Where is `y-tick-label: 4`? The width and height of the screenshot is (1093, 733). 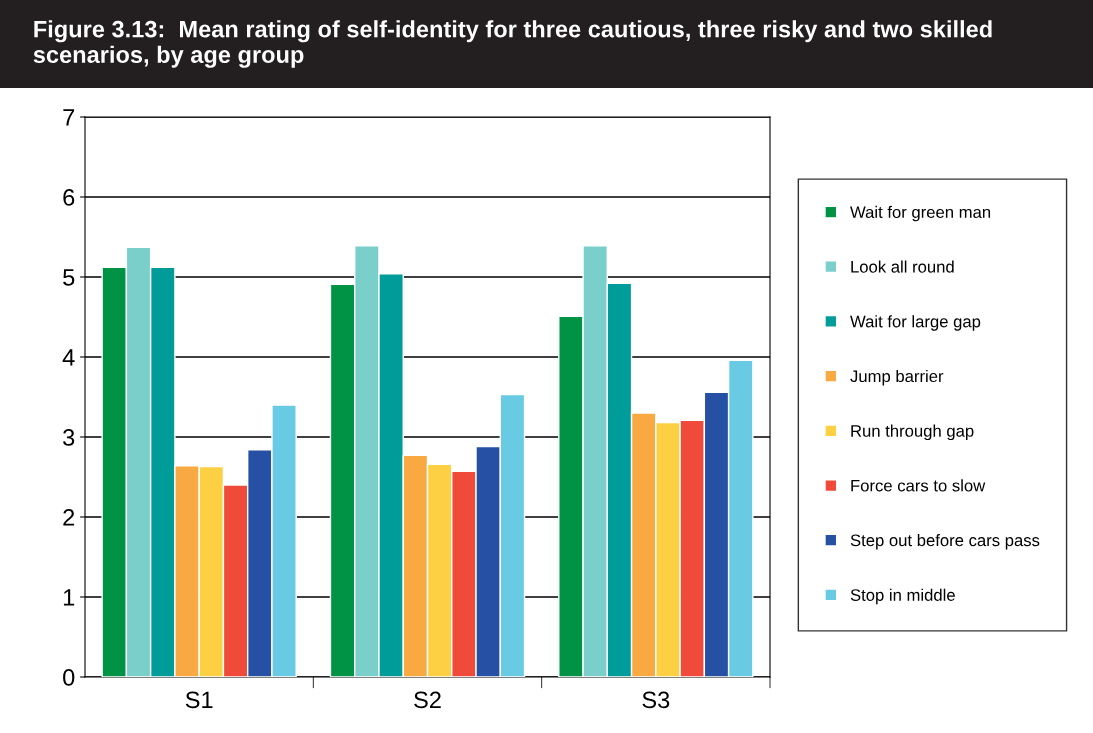
y-tick-label: 4 is located at coordinates (68, 357).